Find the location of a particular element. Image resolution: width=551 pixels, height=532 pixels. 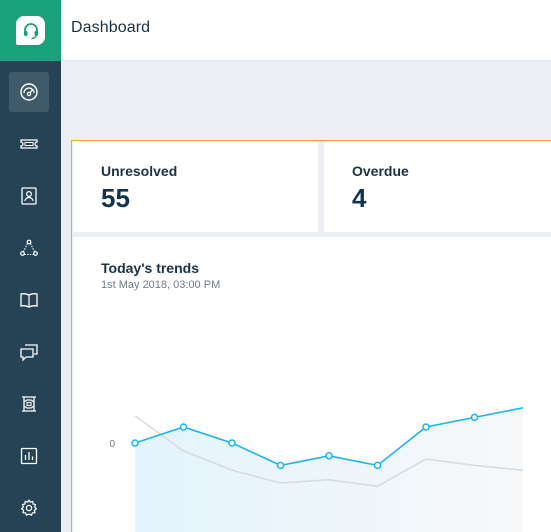

page-title: Dashboard is located at coordinates (111, 27).